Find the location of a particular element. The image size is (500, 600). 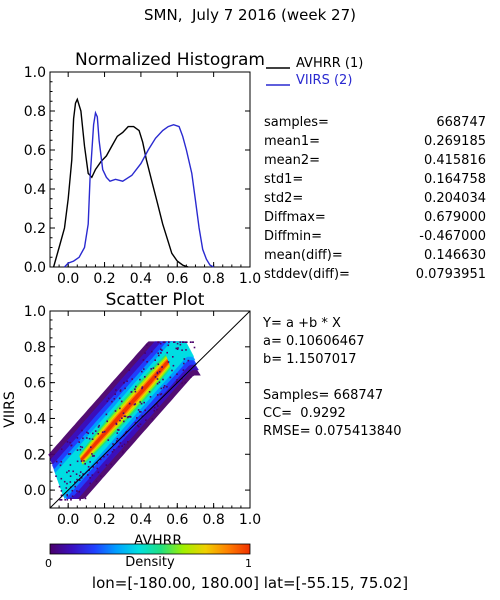

histogram-y-tick-label: 0.4 is located at coordinates (35, 190).